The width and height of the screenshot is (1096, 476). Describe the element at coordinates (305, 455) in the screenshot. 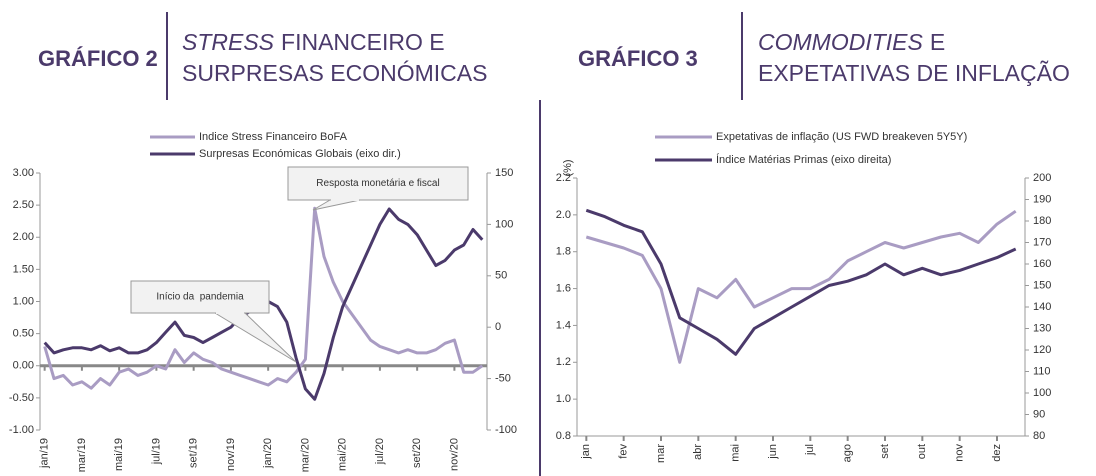

I see `x-tick-label: mar/20` at that location.